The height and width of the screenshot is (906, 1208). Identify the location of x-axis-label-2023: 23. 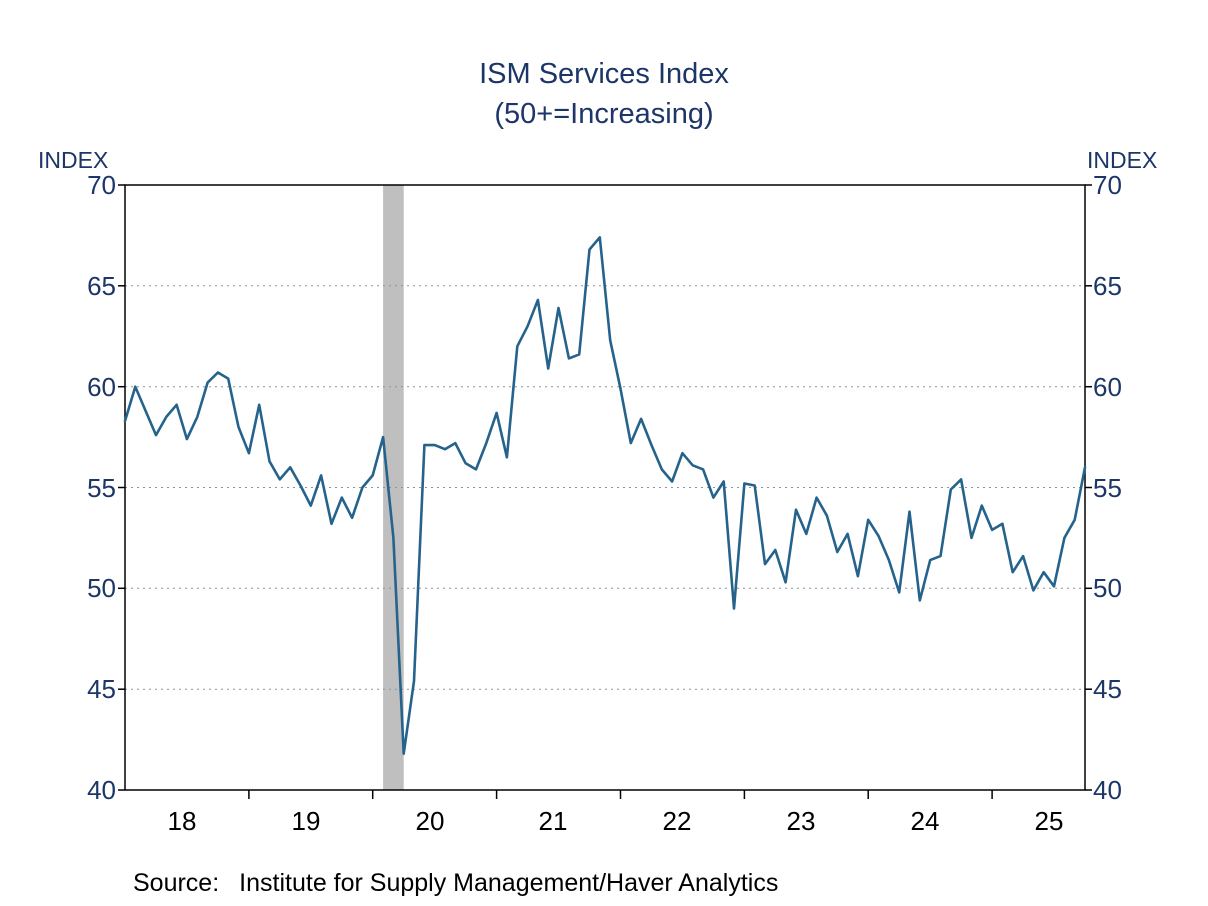
(801, 821).